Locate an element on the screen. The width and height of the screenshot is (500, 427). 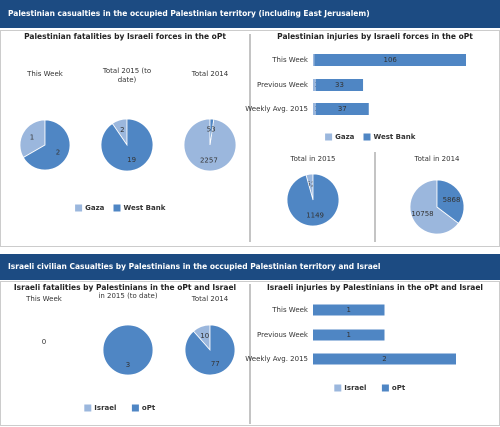
pie-label: Total in 2015 is located at coordinates (313, 159).